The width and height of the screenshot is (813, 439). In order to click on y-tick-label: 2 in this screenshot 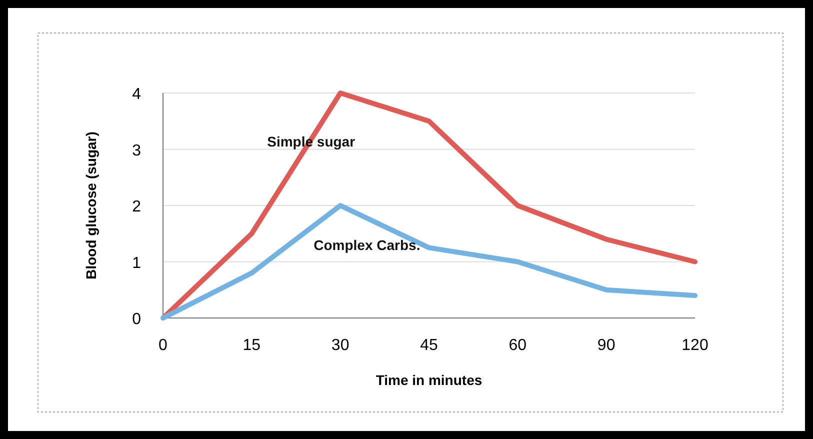, I will do `click(137, 207)`.